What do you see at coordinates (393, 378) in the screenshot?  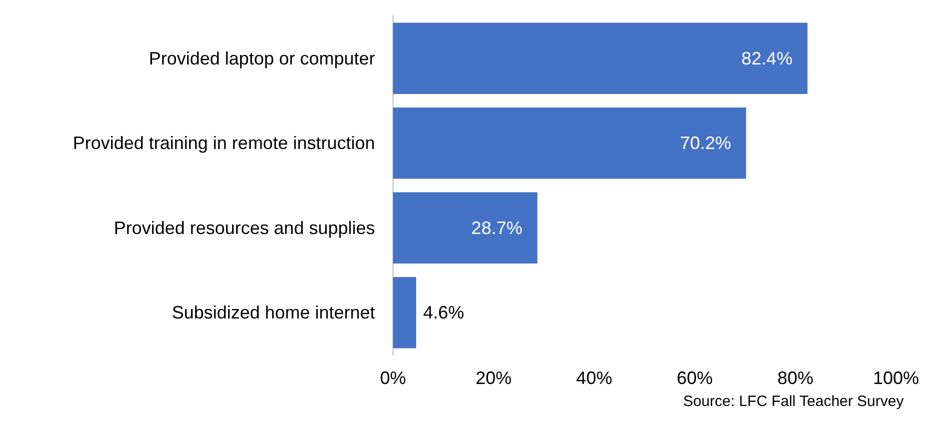 I see `x-tick-label: 0%` at bounding box center [393, 378].